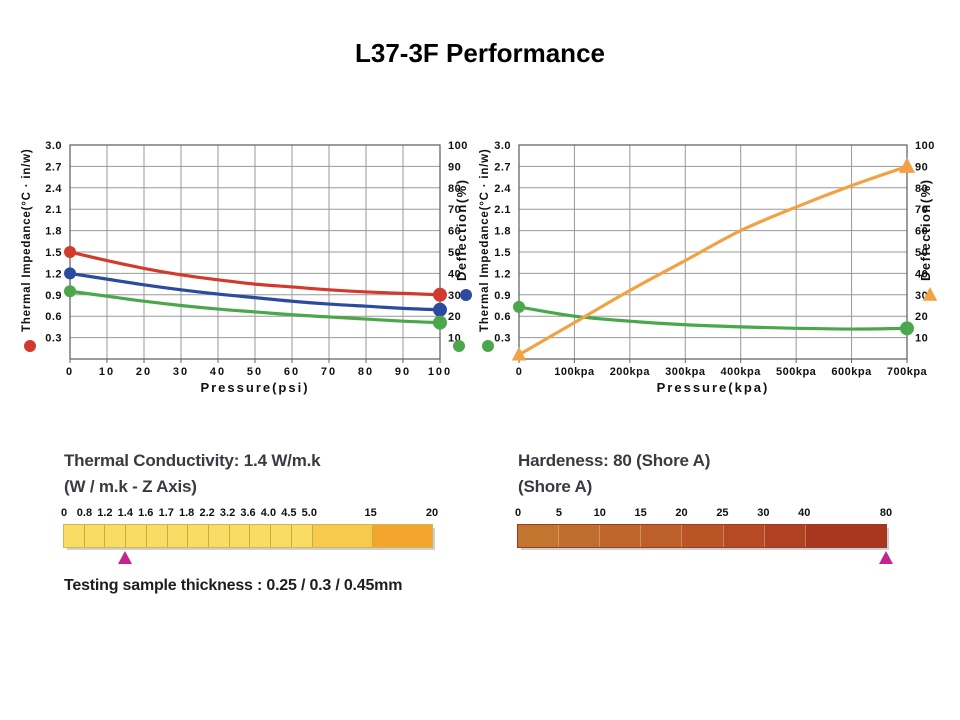 The height and width of the screenshot is (720, 960). What do you see at coordinates (105, 513) in the screenshot?
I see `scale-tick-label: 1.2` at bounding box center [105, 513].